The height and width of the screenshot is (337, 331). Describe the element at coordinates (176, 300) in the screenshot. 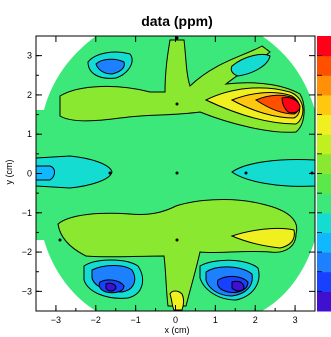

I see `contour-bottom-yellow` at that location.